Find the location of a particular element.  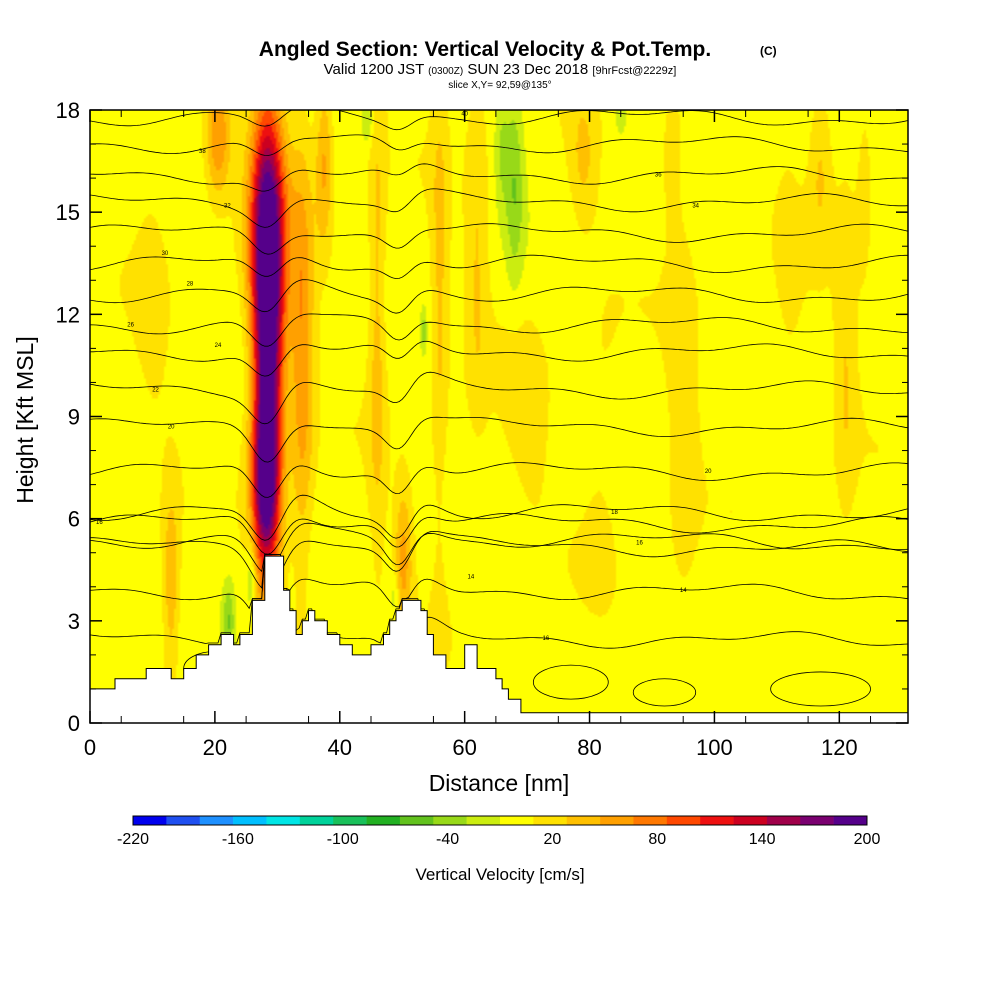

isentrope-label: 34 is located at coordinates (695, 206).